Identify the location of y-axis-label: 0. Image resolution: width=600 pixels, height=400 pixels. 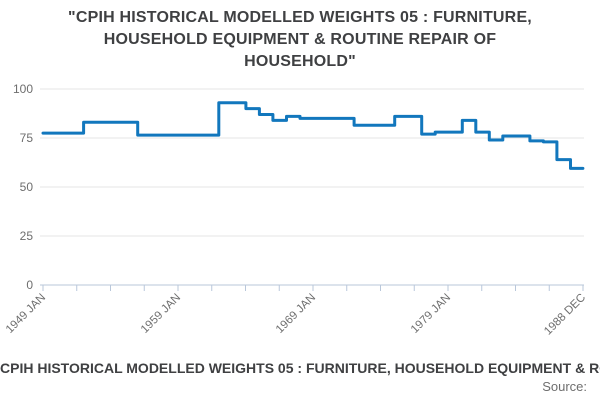
(29, 285).